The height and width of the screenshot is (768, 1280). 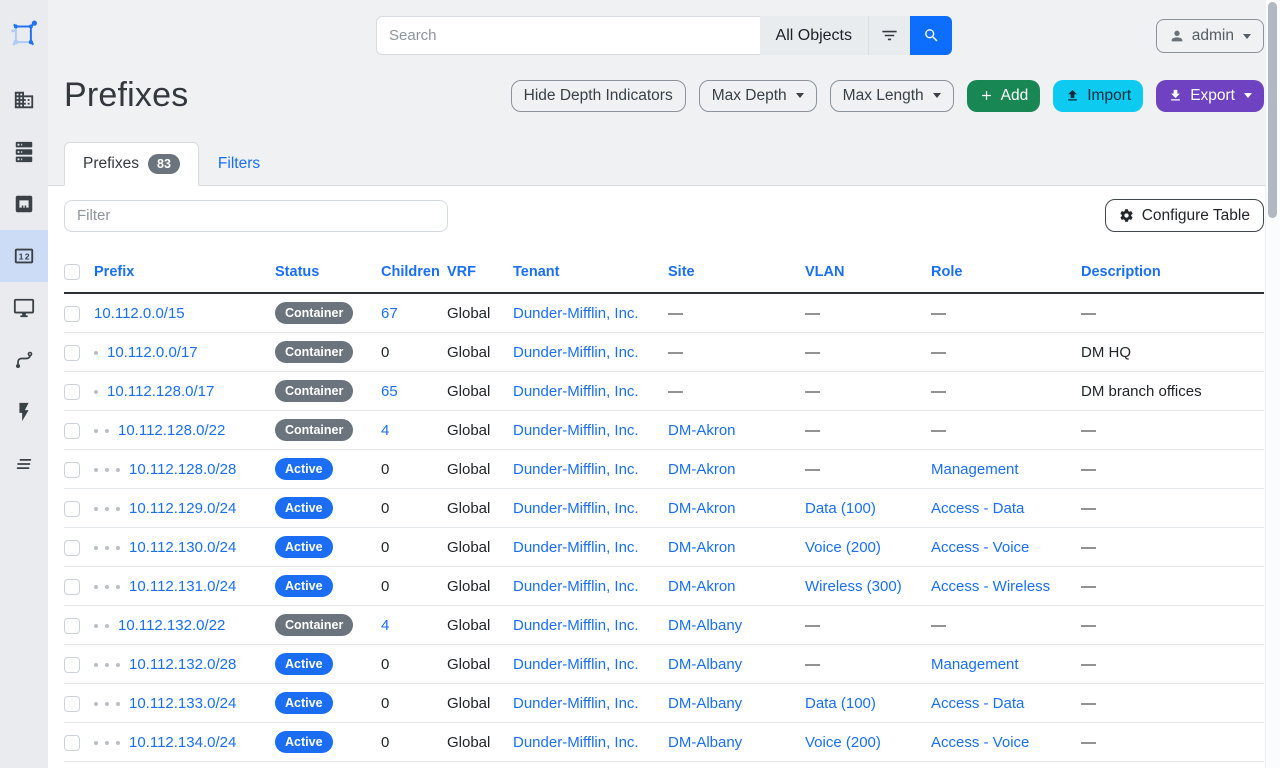 I want to click on prefix-link: 10.112.131.0/24, so click(x=183, y=586).